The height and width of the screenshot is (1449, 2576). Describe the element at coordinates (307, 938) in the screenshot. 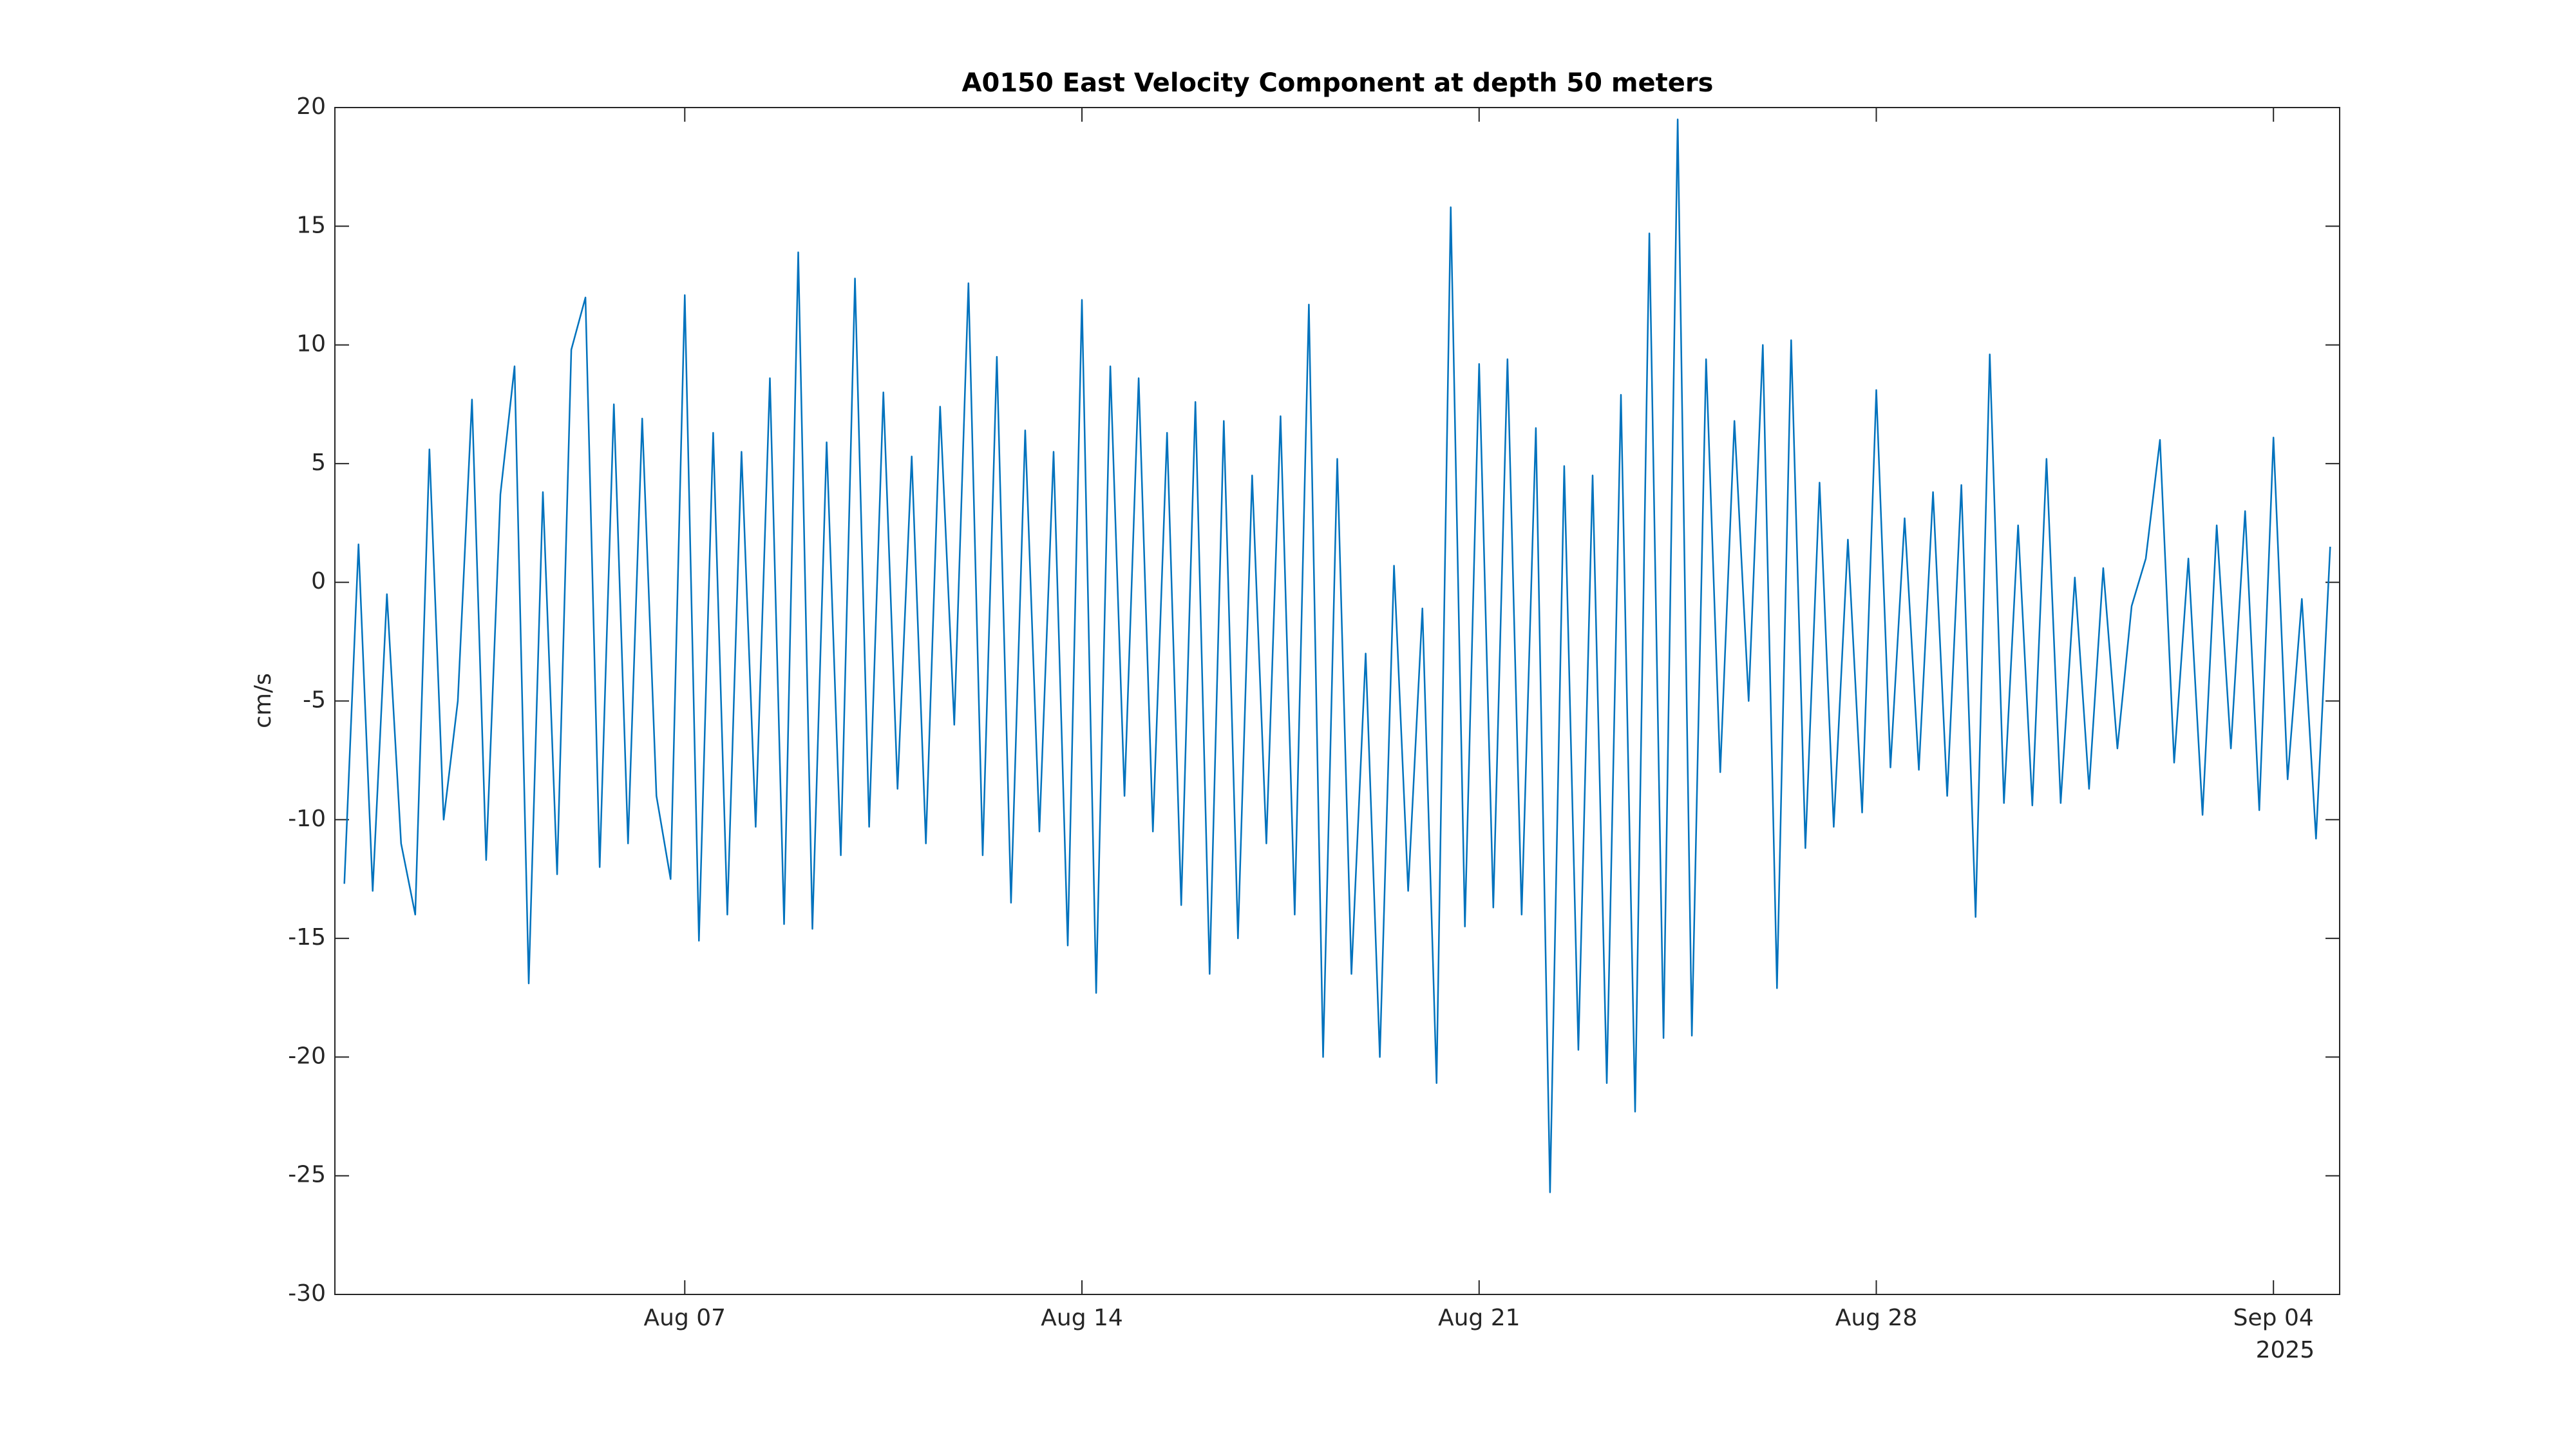

I see `y-tick-label: -15` at that location.